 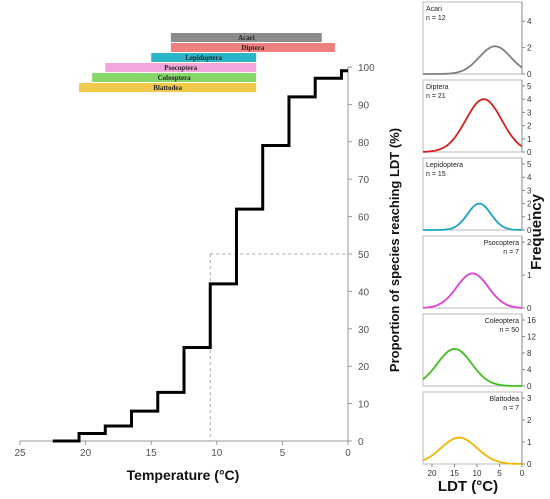 What do you see at coordinates (502, 321) in the screenshot?
I see `panel-name: Coleoptera` at bounding box center [502, 321].